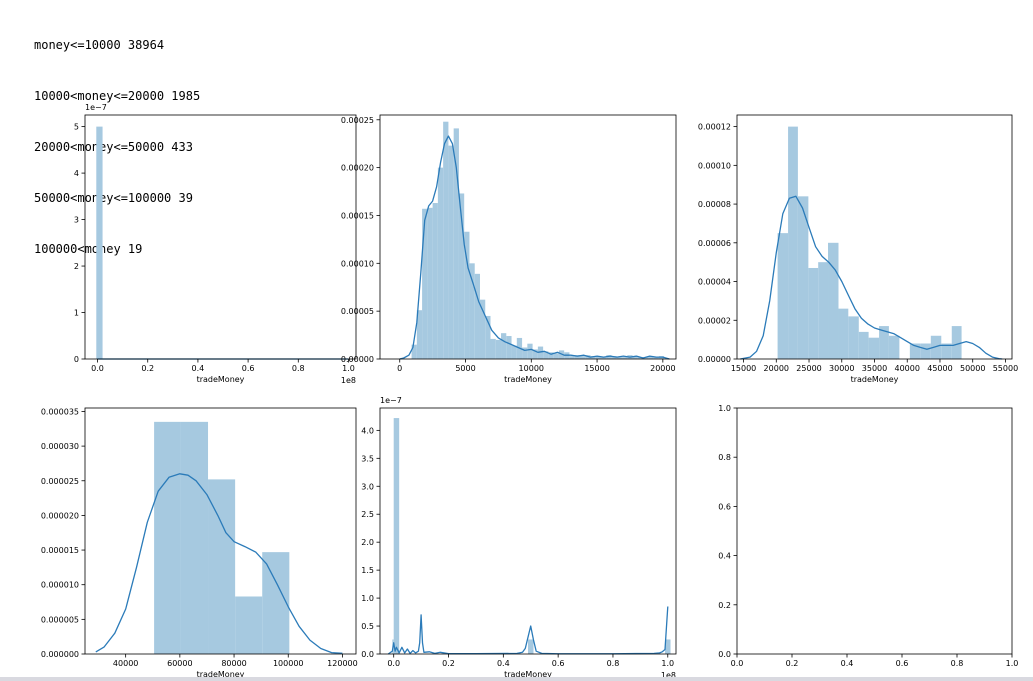 This screenshot has height=681, width=1033. What do you see at coordinates (714, 243) in the screenshot?
I see `y-tick-label: 0.00006` at bounding box center [714, 243].